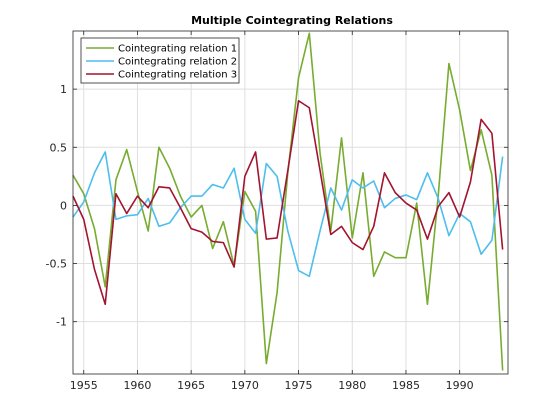 The height and width of the screenshot is (420, 560). What do you see at coordinates (177, 75) in the screenshot?
I see `legend-label-3: Cointegrating relation 3` at bounding box center [177, 75].